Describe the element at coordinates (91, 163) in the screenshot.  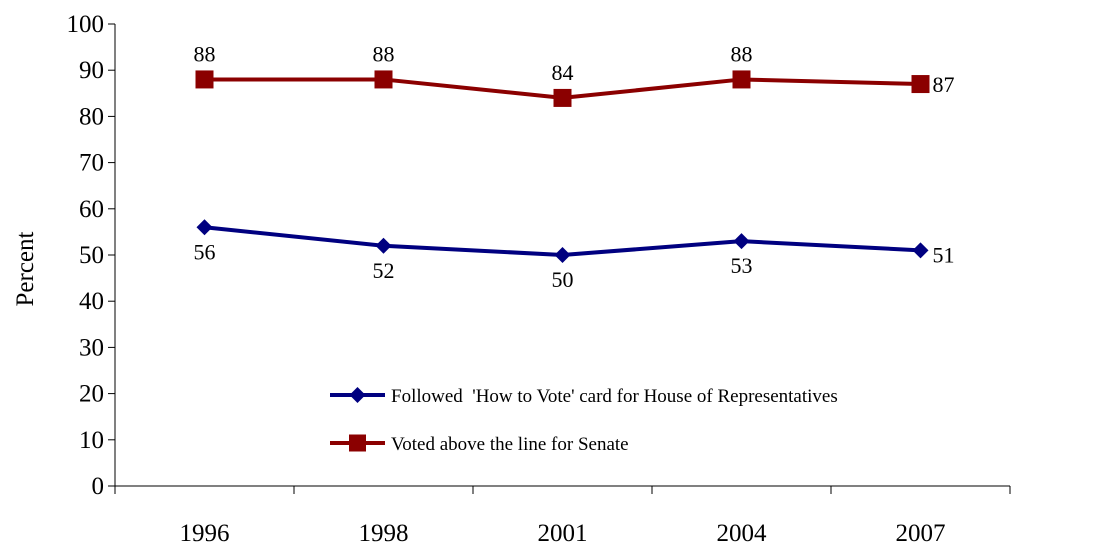
I see `y-tick-label: 70` at that location.